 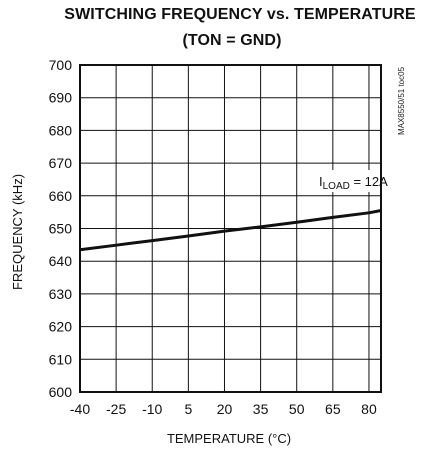 I want to click on annotation-prefix: I, so click(x=321, y=181).